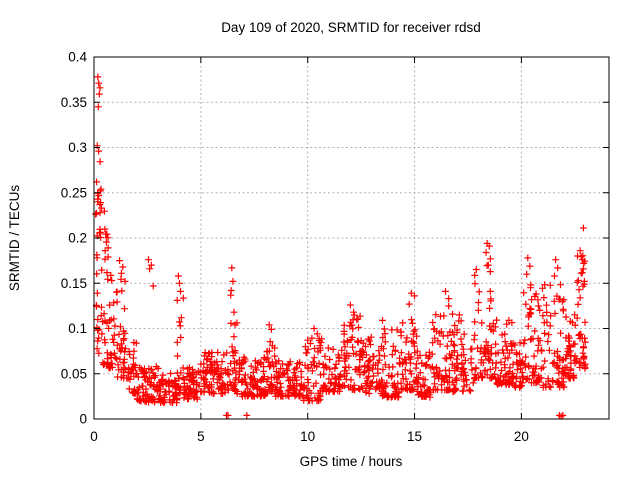 The height and width of the screenshot is (480, 640). Describe the element at coordinates (77, 328) in the screenshot. I see `y-tick-label: 0.1` at that location.